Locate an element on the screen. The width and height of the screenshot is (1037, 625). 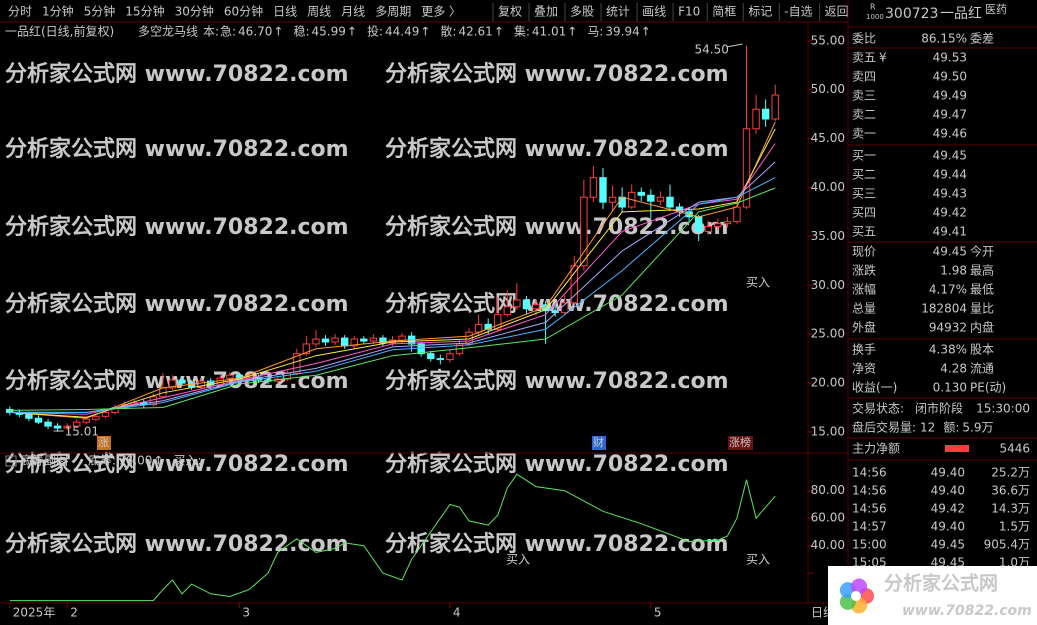
period-tab: 日线 is located at coordinates (285, 12).